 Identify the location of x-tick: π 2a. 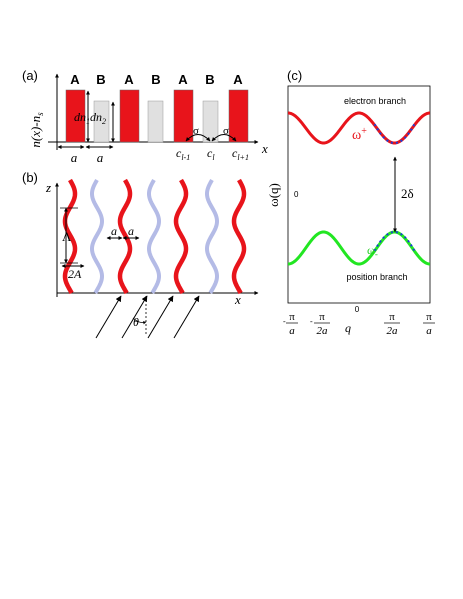
(392, 324).